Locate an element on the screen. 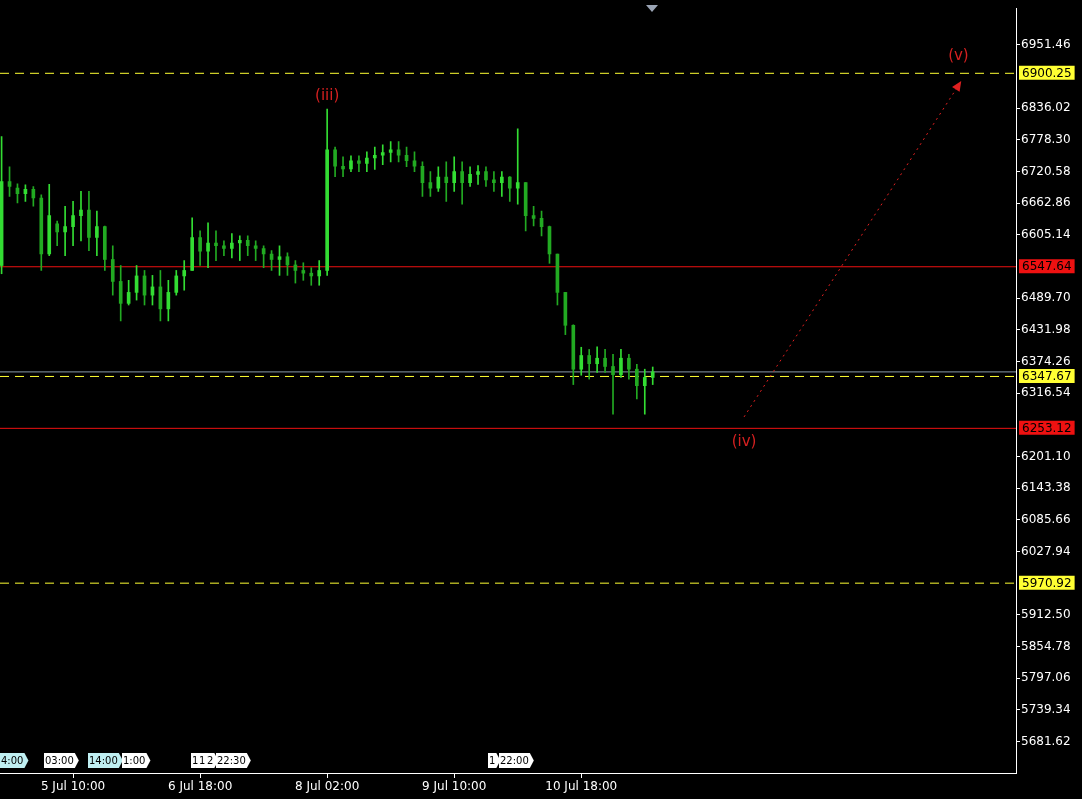 The height and width of the screenshot is (799, 1082). y-tick-label: 6374.26 is located at coordinates (1046, 360).